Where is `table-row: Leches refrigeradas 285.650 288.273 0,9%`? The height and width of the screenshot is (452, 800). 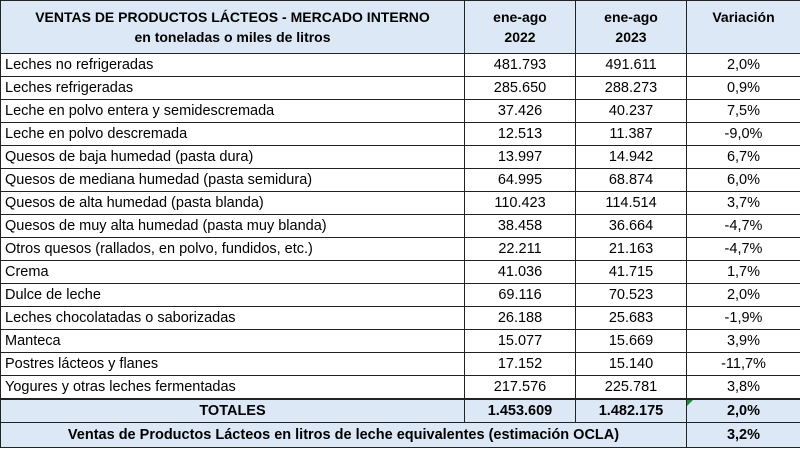
table-row: Leches refrigeradas 285.650 288.273 0,9% is located at coordinates (400, 88).